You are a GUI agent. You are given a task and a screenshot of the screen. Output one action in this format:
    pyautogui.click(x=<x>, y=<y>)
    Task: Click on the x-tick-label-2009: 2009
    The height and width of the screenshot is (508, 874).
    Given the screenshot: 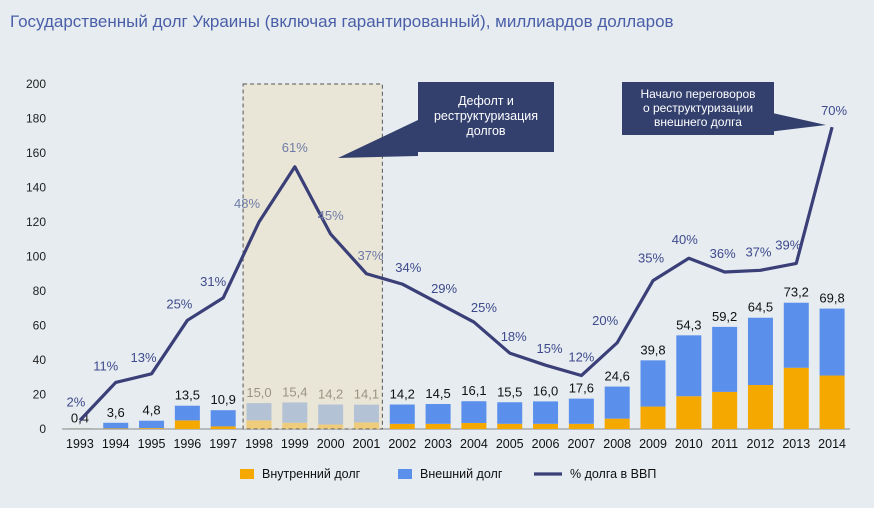 What is the action you would take?
    pyautogui.click(x=653, y=444)
    